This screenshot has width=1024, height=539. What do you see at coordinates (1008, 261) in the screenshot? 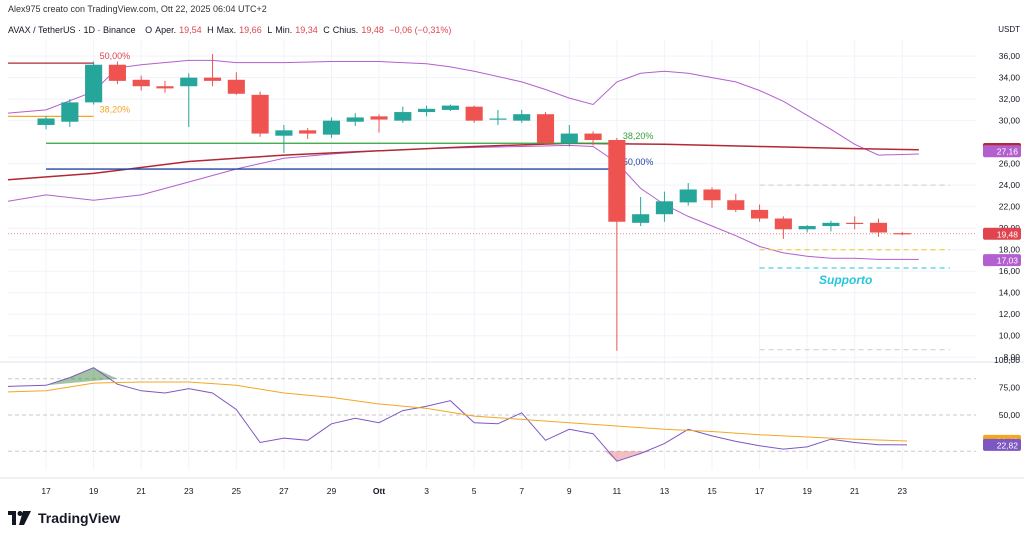
I see `price-badge-text: 17,03` at bounding box center [1008, 261].